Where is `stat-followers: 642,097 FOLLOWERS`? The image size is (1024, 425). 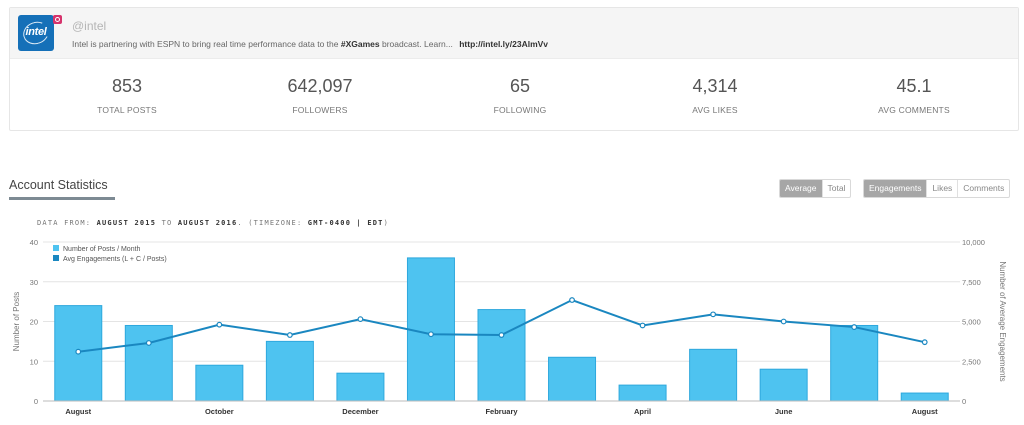 stat-followers: 642,097 FOLLOWERS is located at coordinates (320, 95).